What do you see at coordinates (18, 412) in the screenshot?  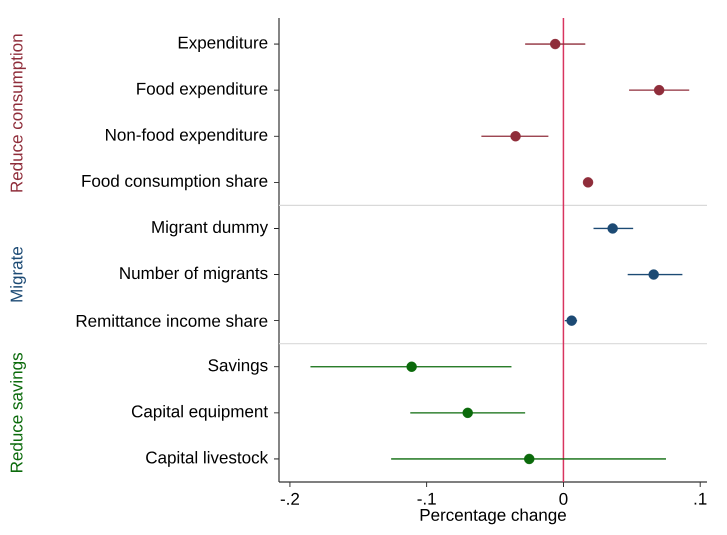 I see `text: Reduce savings` at bounding box center [18, 412].